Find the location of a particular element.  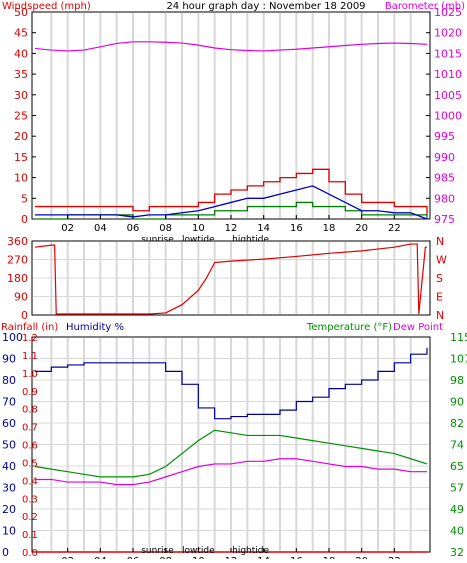

direction-series-line is located at coordinates (230, 279).